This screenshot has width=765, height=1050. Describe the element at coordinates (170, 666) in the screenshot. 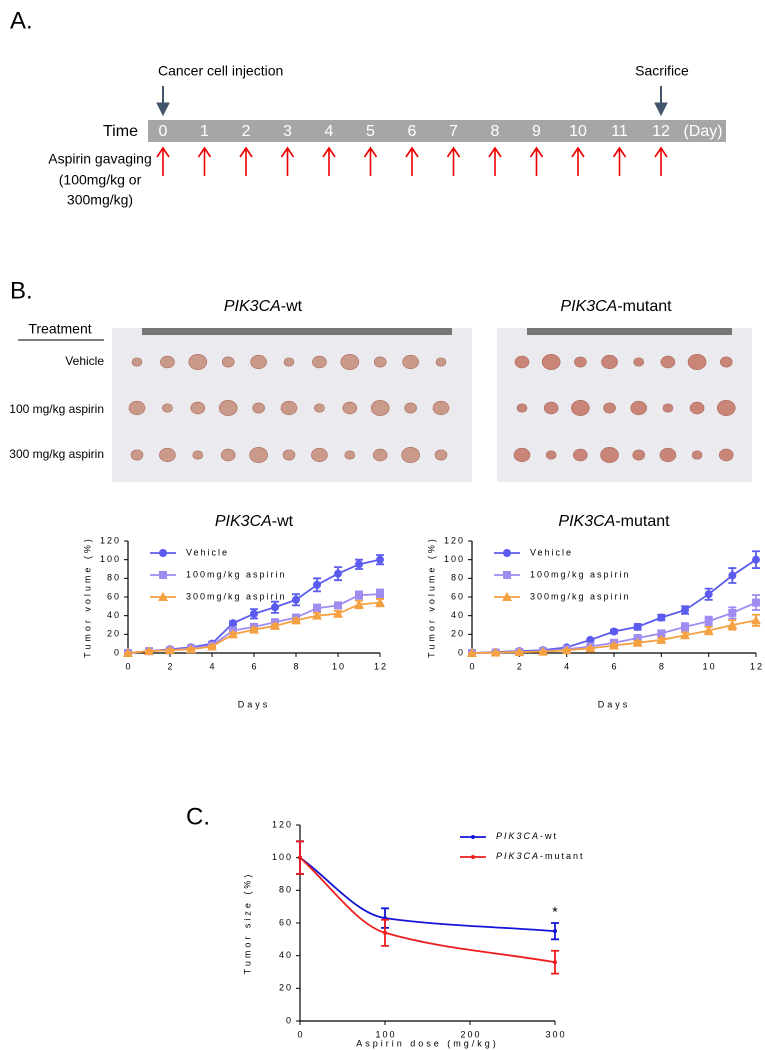

I see `x-tick-label: 2` at that location.